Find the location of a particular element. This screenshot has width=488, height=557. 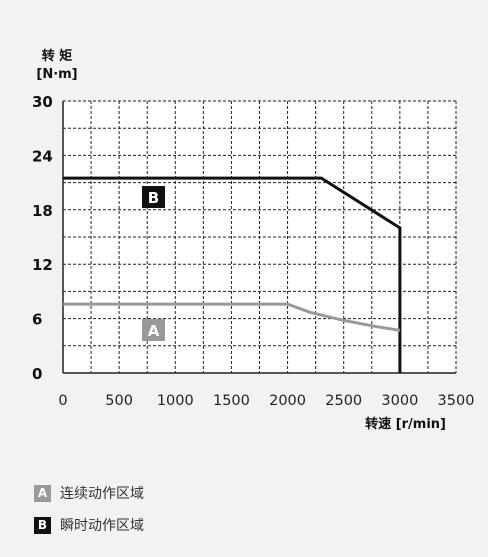

y-axis-title: 转 矩 is located at coordinates (57, 56).